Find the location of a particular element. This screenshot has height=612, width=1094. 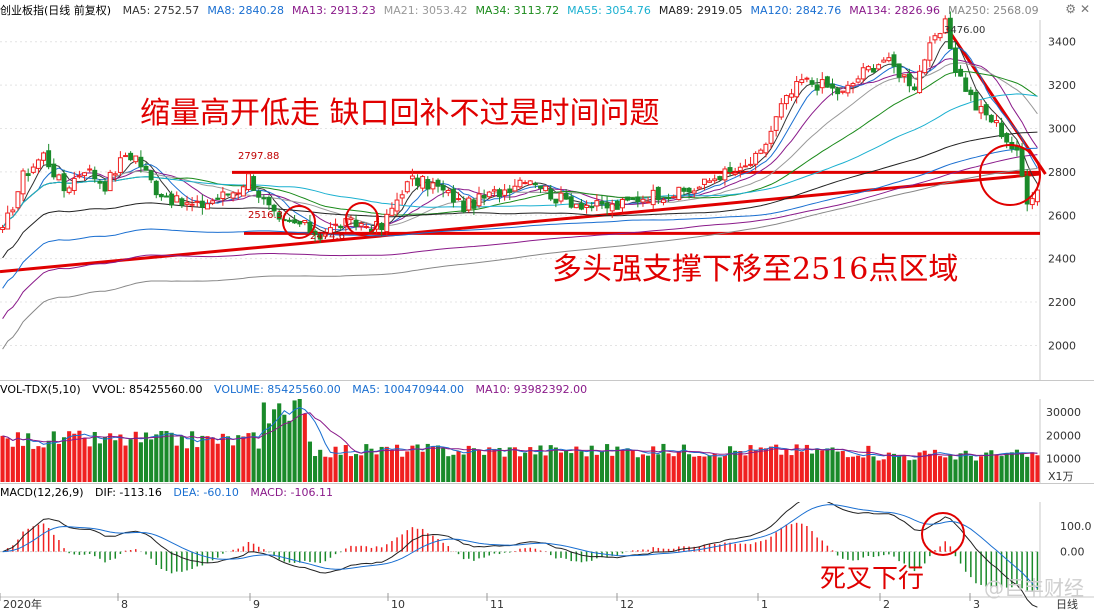

price-label: 3476.00 is located at coordinates (964, 30).